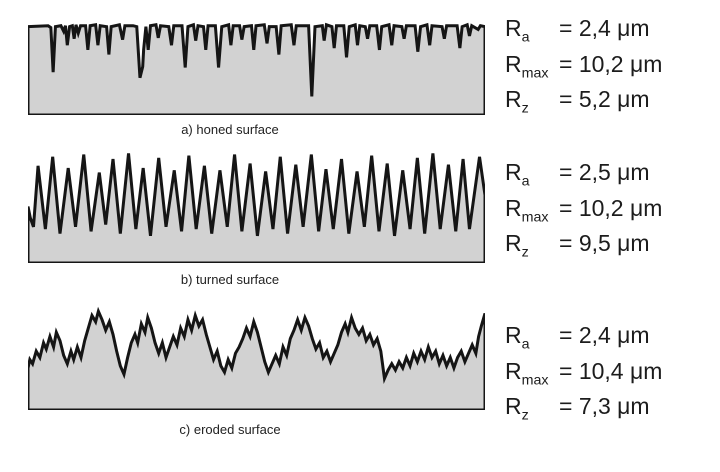 Image resolution: width=720 pixels, height=472 pixels. Describe the element at coordinates (604, 243) in the screenshot. I see `param-value-rz: = 9,5 μm` at that location.